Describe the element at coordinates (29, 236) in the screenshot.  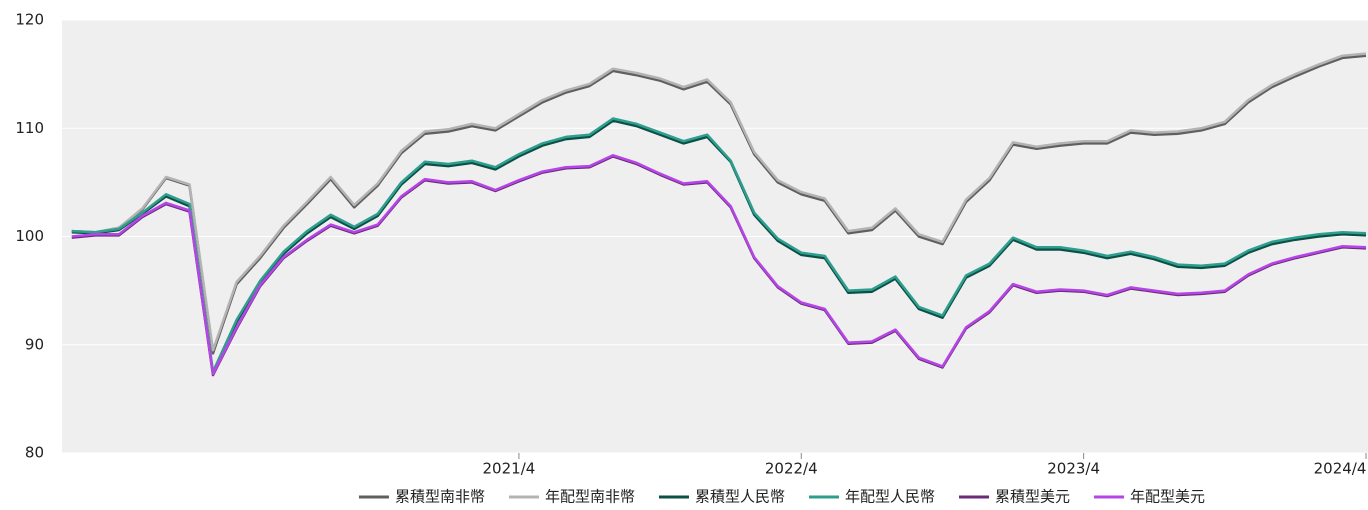
I see `y-tick-label: 100` at that location.